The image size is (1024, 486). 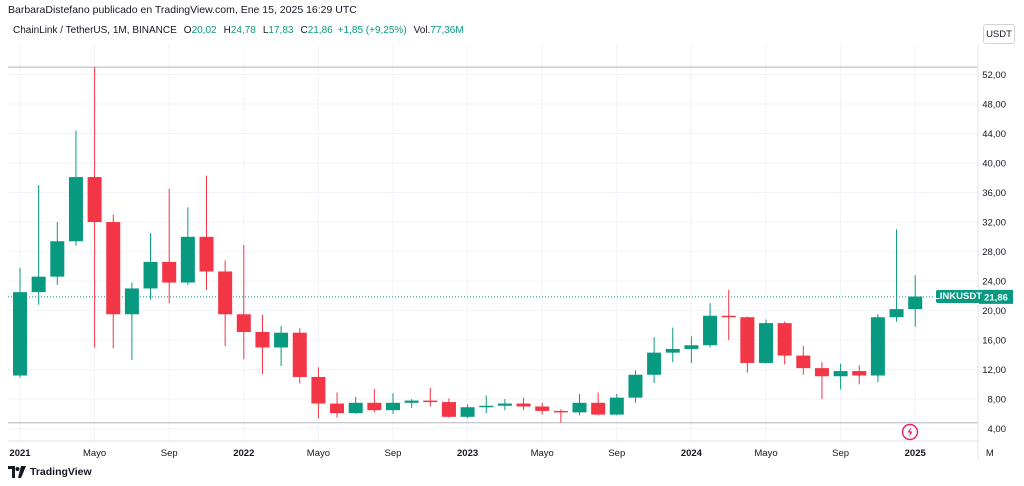 What do you see at coordinates (227, 30) in the screenshot?
I see `high-label: H` at bounding box center [227, 30].